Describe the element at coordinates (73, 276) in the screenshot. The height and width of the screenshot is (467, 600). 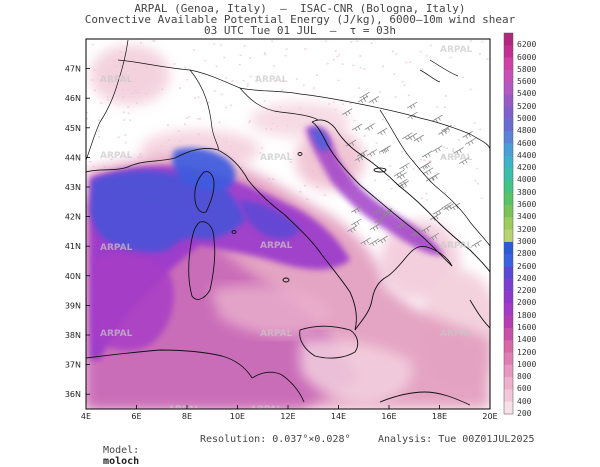
I see `lat-label: 40N` at that location.